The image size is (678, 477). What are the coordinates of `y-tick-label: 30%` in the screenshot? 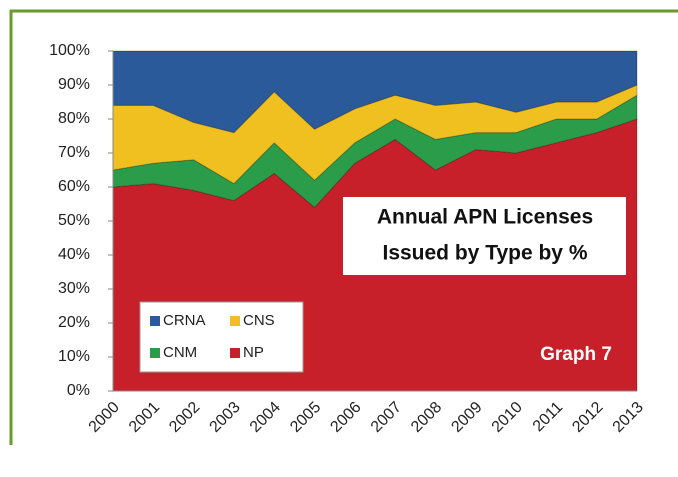 It's located at (74, 288).